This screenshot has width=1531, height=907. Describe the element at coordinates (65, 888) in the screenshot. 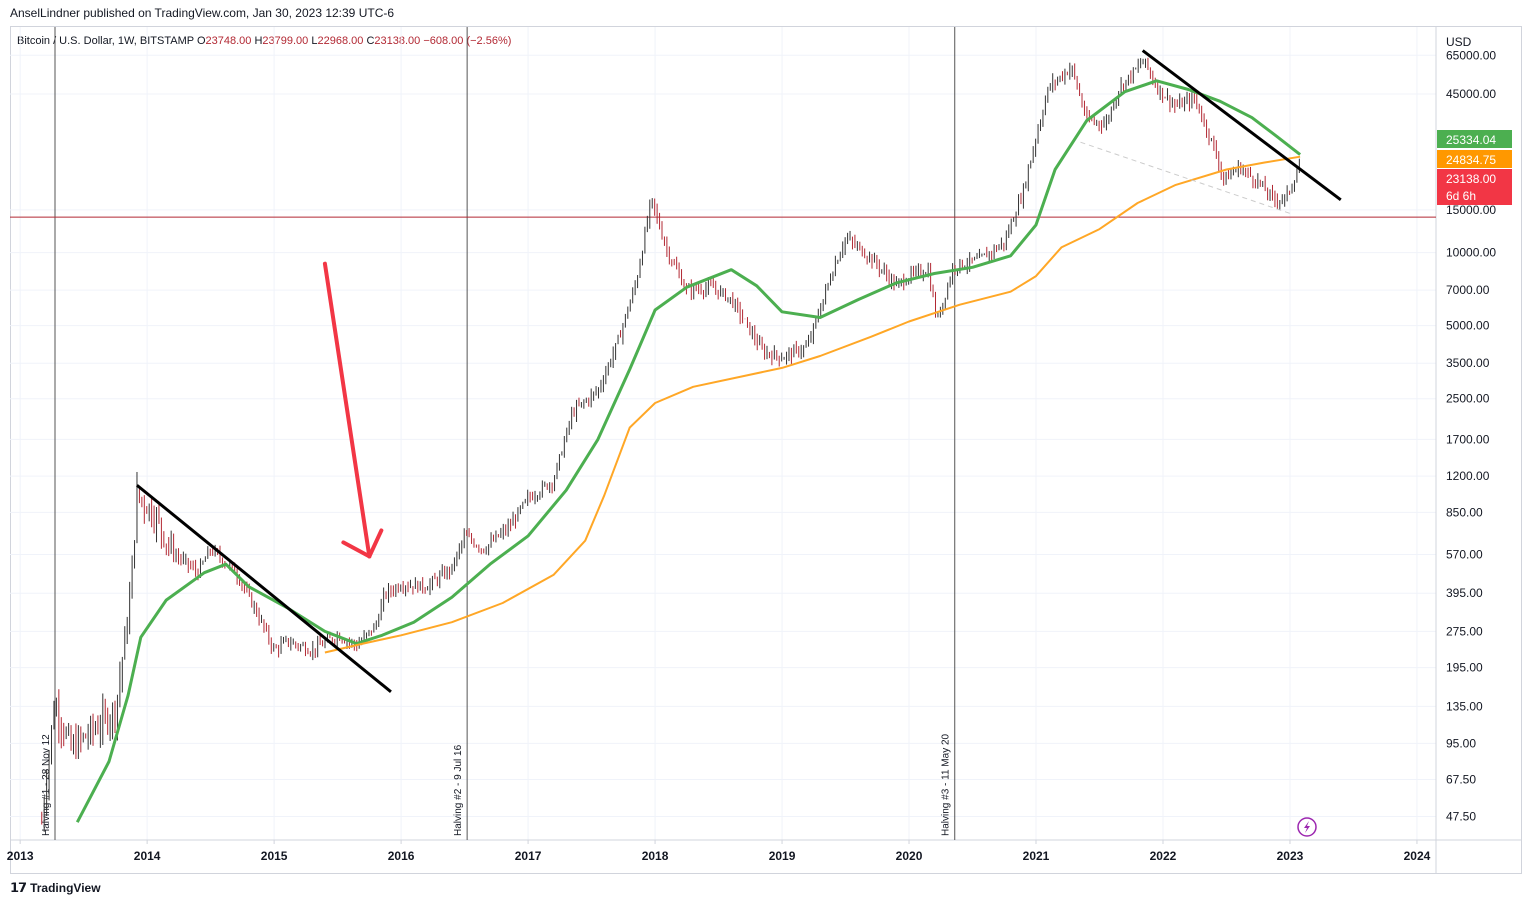

I see `brand-label: TradingView` at that location.